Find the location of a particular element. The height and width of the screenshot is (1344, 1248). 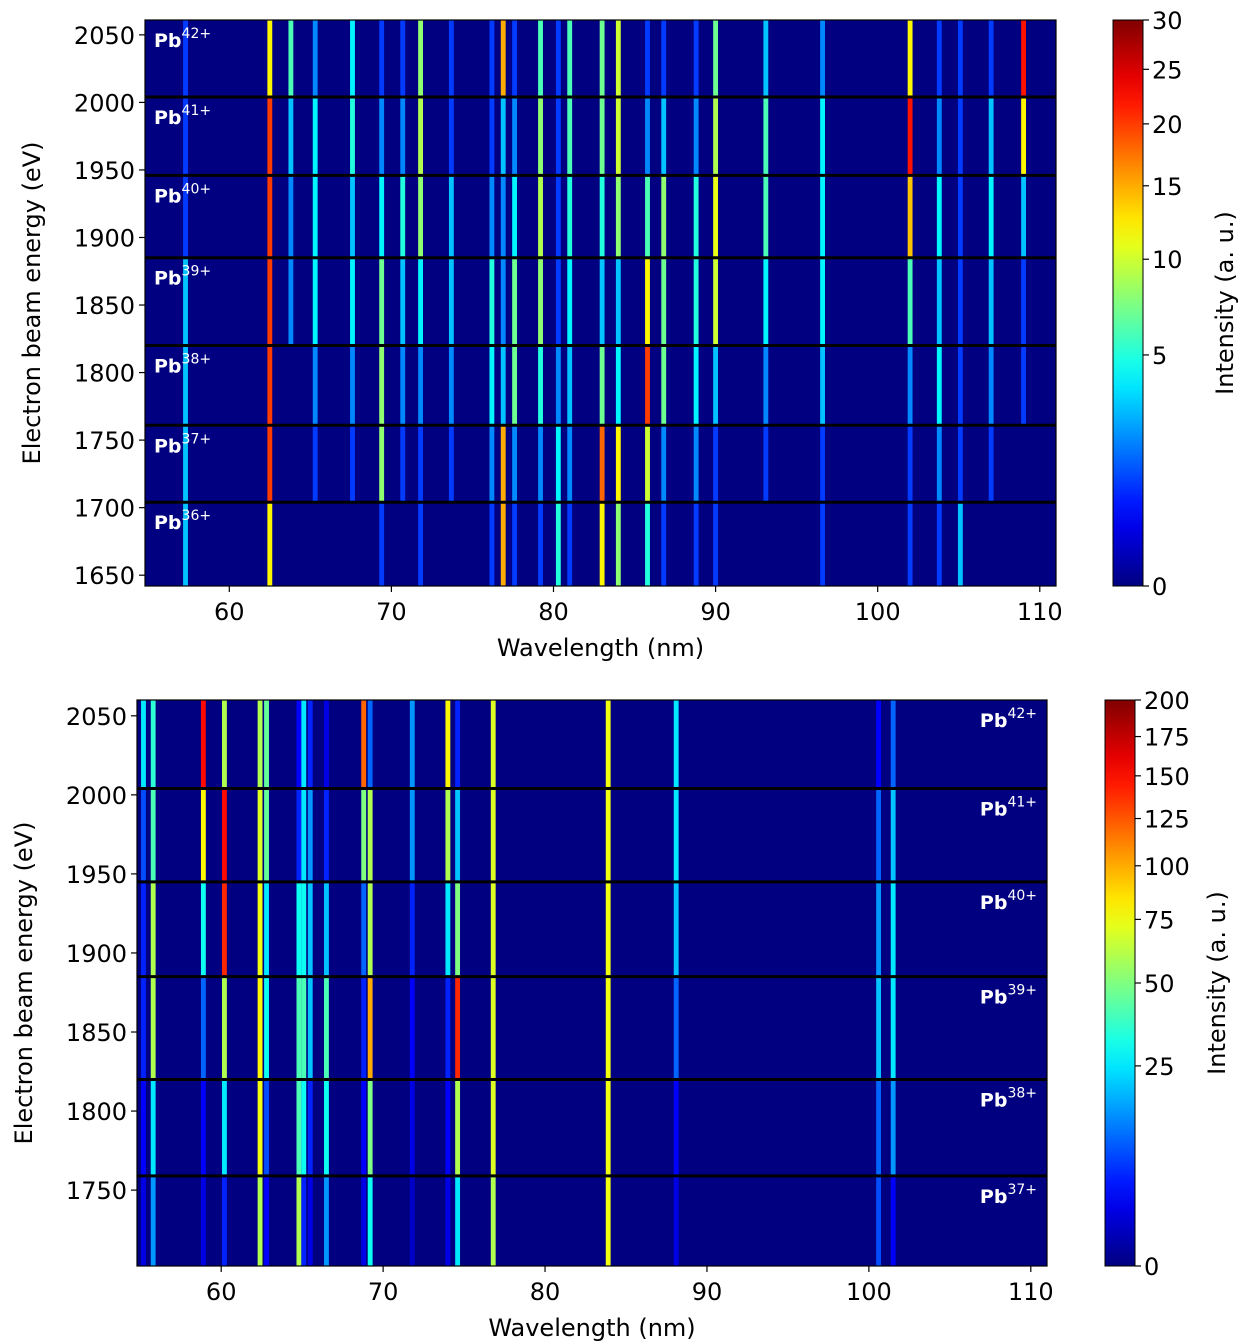

y-axis-label: Electron beam energy (eV) is located at coordinates (24, 983).